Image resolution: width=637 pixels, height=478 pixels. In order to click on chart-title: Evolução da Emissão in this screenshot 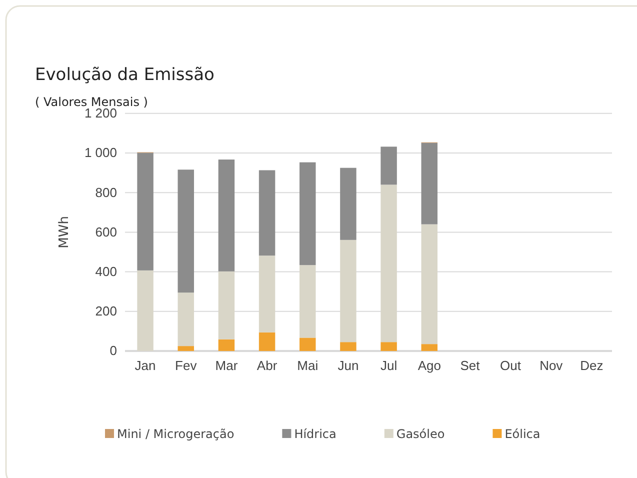, I will do `click(124, 75)`.